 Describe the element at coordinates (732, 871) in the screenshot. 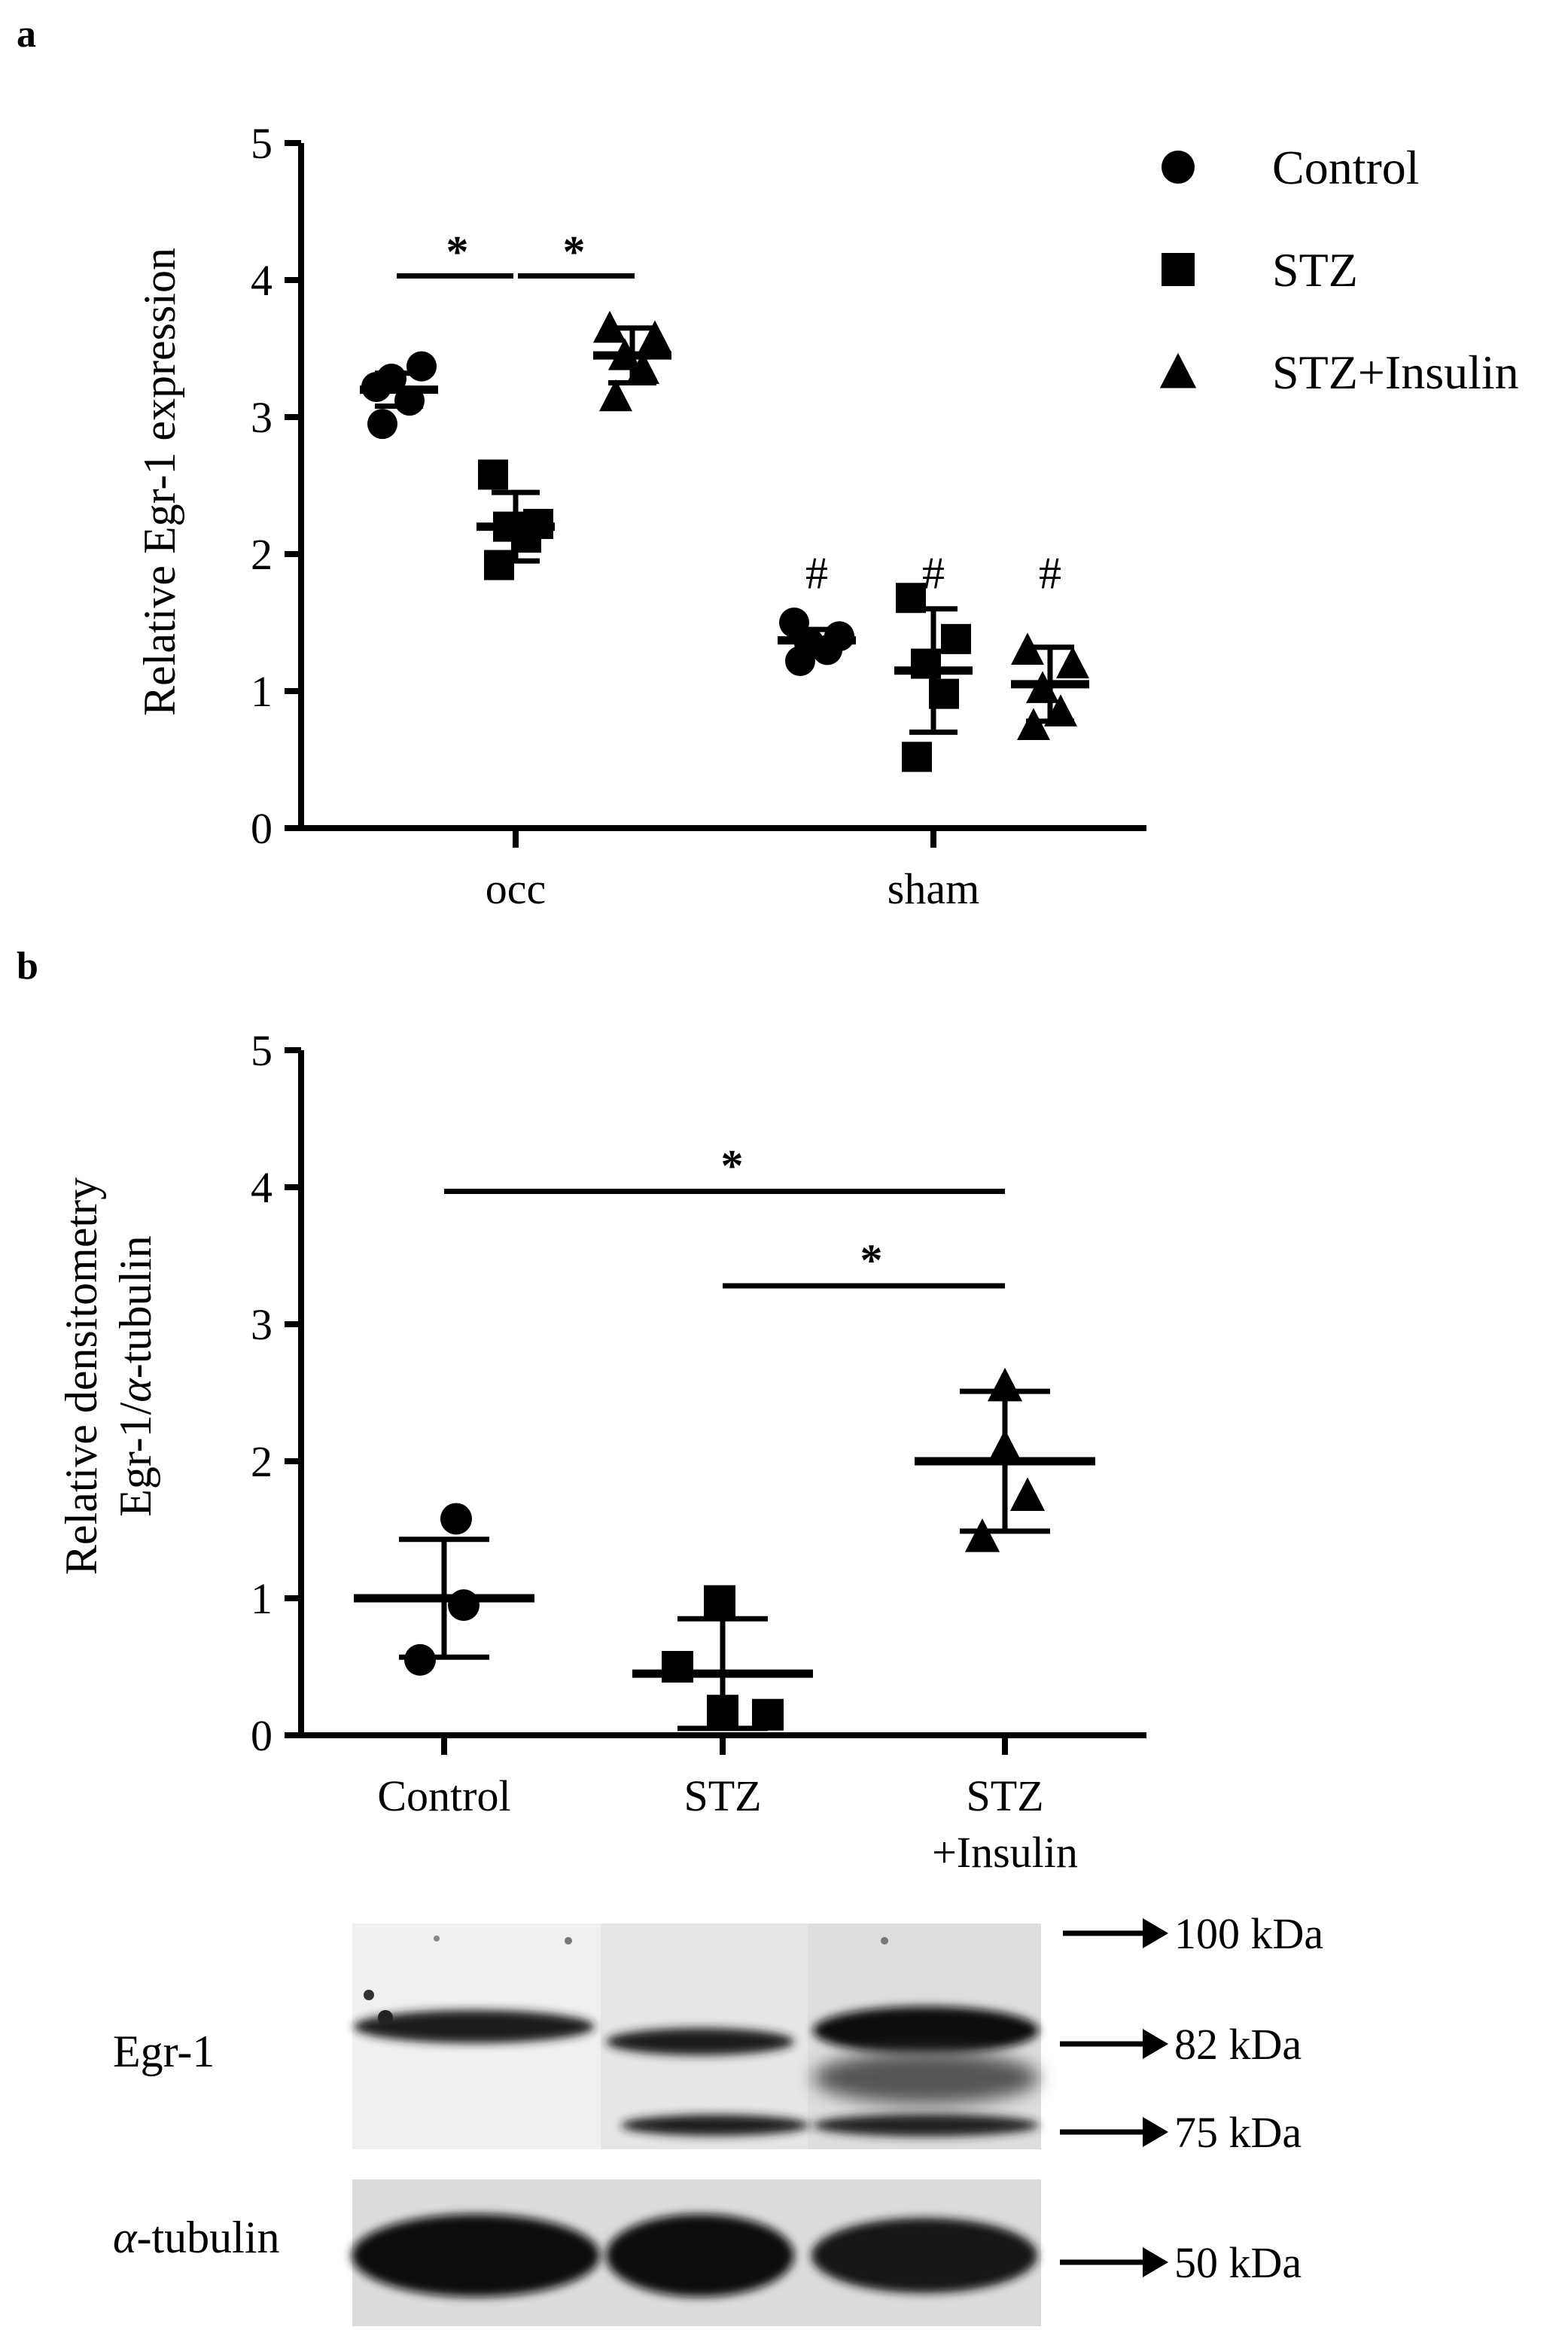

I see `chart-a-x-categories: occ sham` at that location.